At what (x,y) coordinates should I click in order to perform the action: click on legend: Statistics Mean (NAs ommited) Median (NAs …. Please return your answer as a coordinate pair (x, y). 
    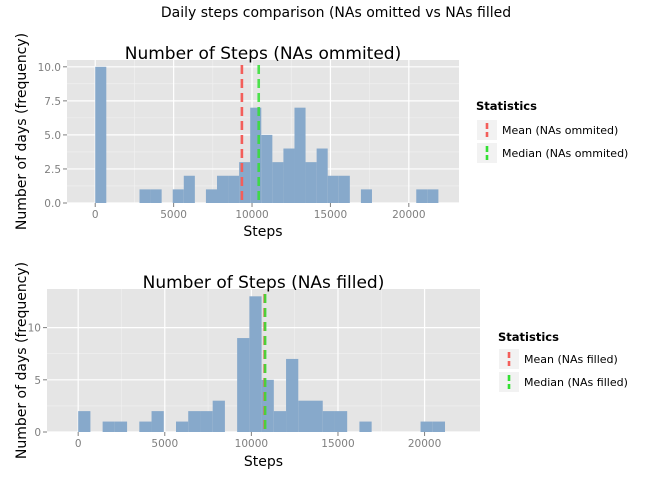
    Looking at the image, I should click on (552, 131).